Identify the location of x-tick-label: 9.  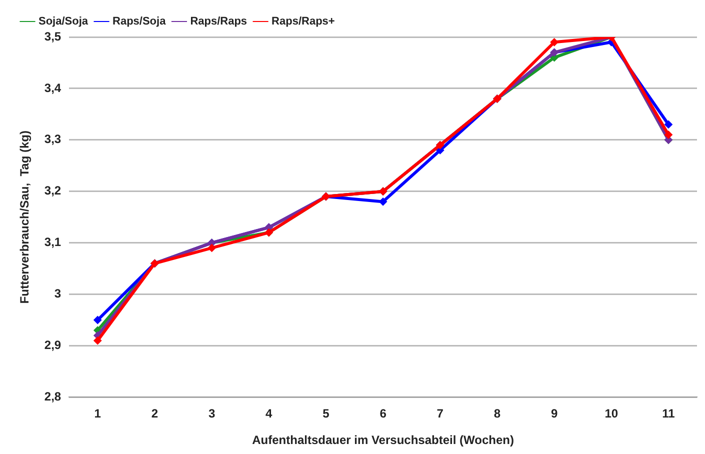
(554, 413).